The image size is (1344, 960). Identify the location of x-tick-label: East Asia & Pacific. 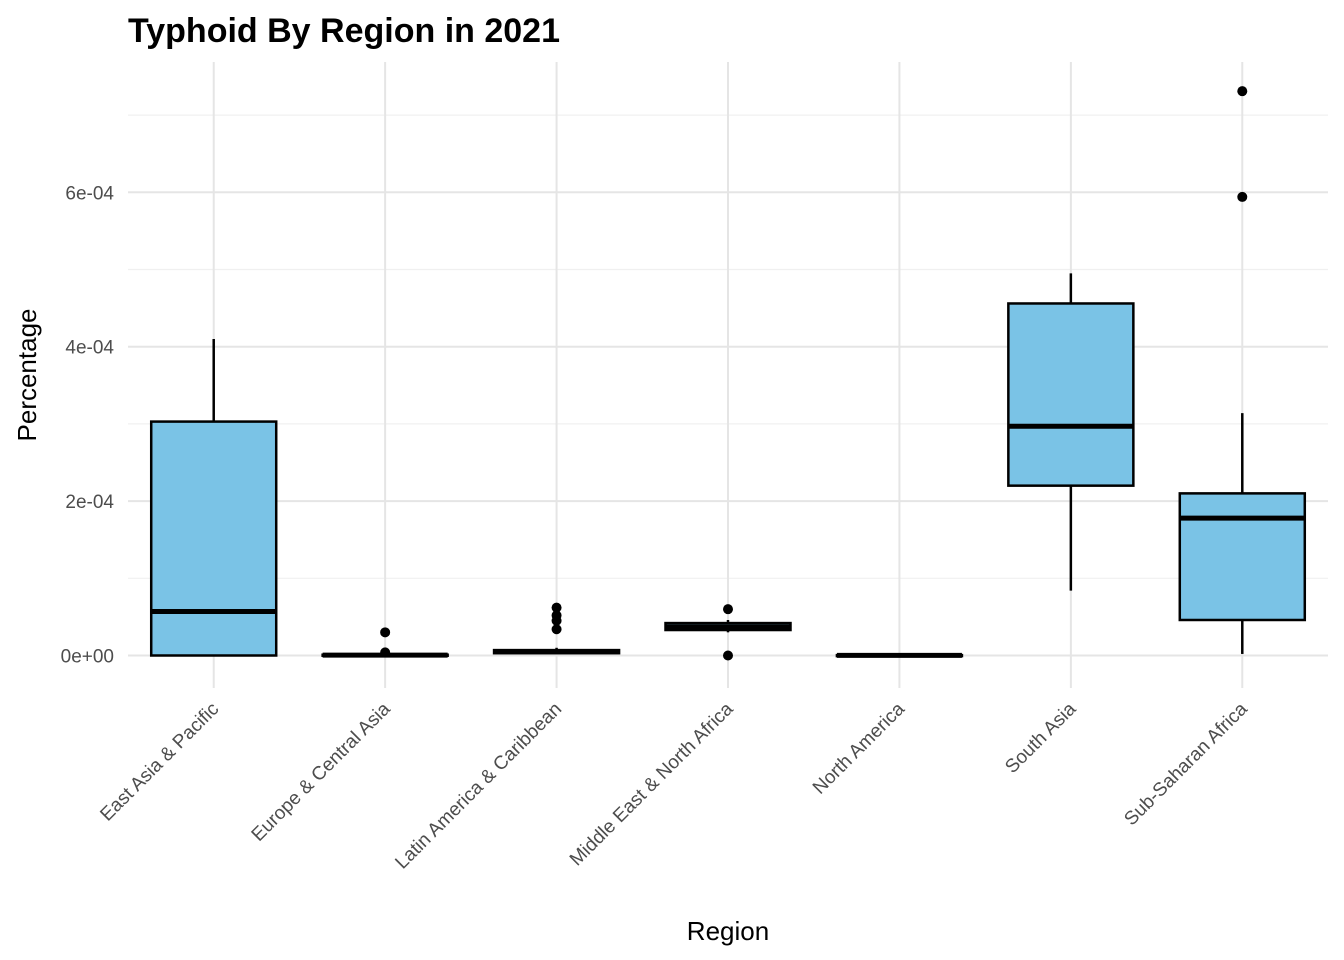
(159, 762).